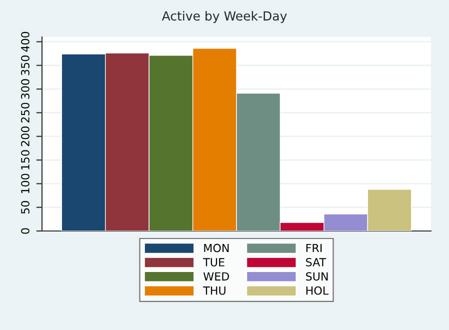 The width and height of the screenshot is (449, 330). I want to click on legend-label: SAT, so click(316, 262).